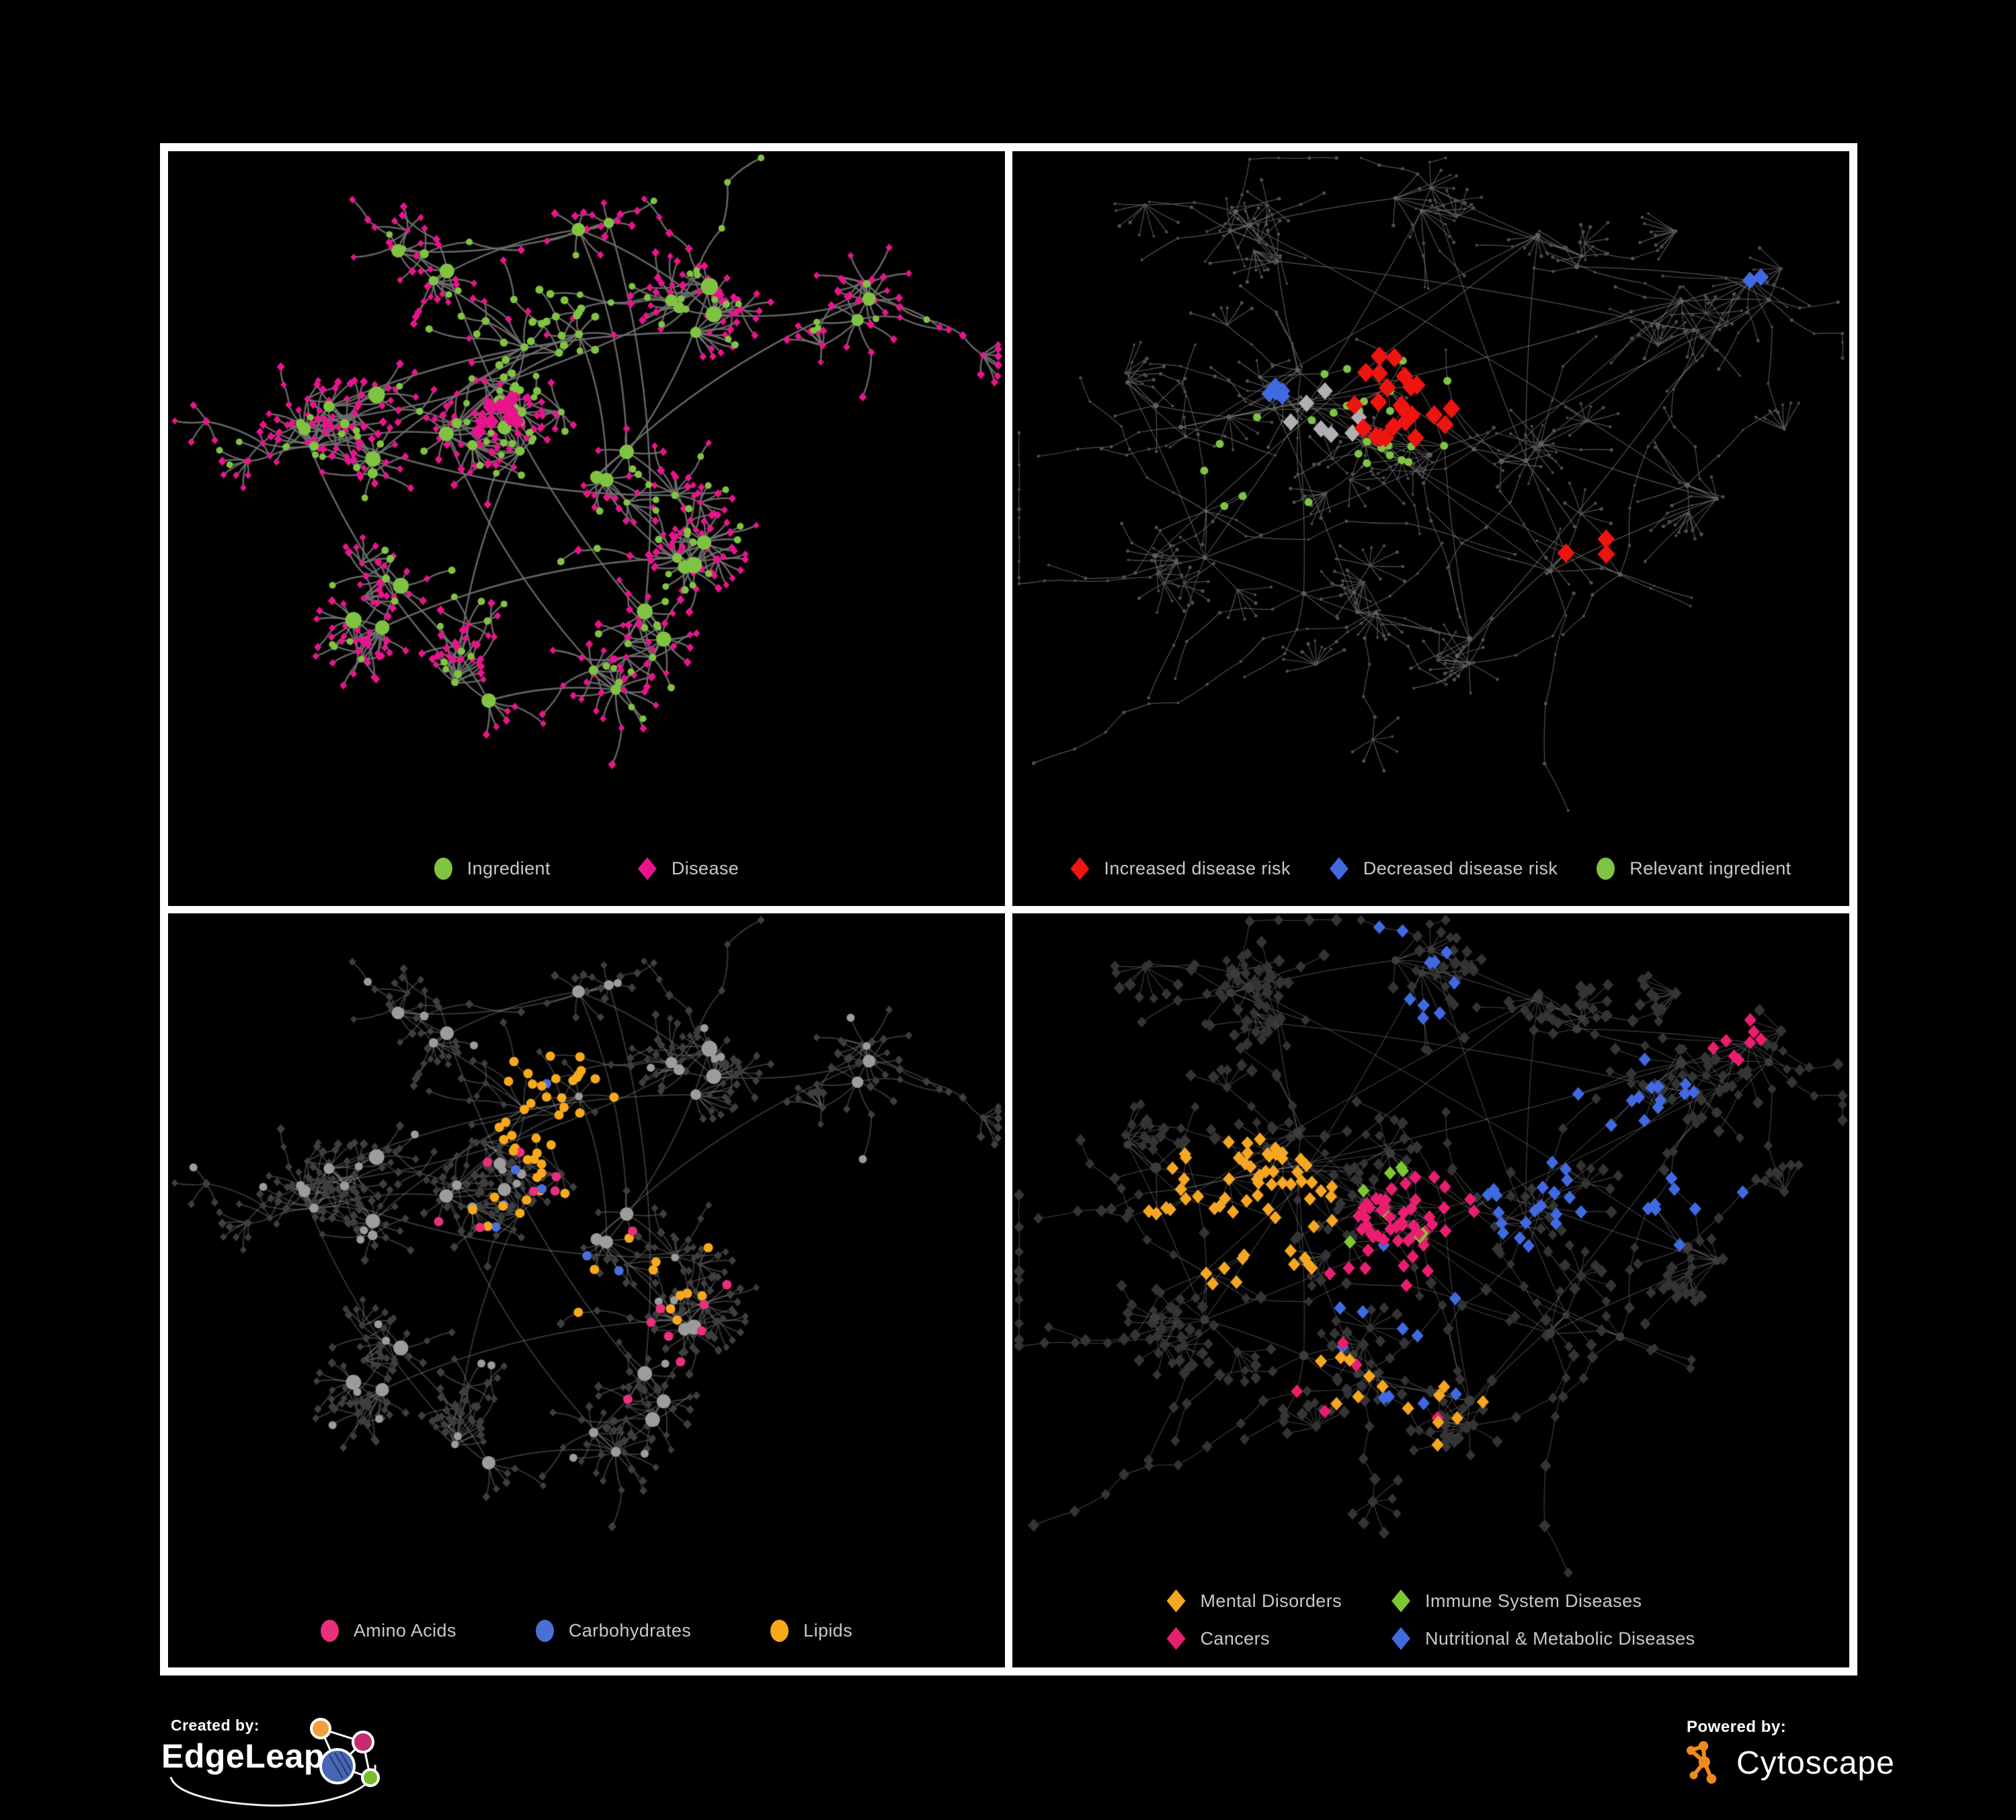  What do you see at coordinates (1176, 1601) in the screenshot?
I see `mental-disorders-diamond-icon` at bounding box center [1176, 1601].